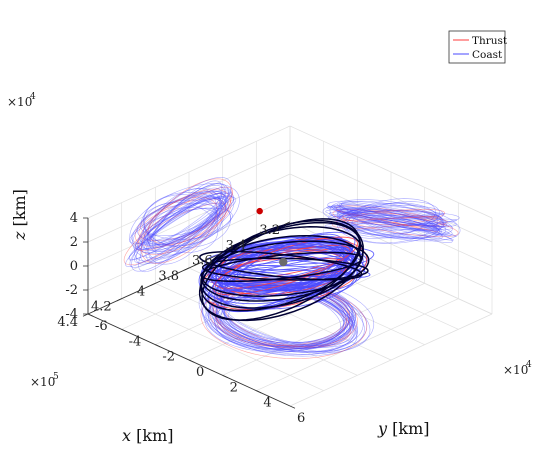 The width and height of the screenshot is (550, 452). I want to click on final-orbit, so click(281, 269).